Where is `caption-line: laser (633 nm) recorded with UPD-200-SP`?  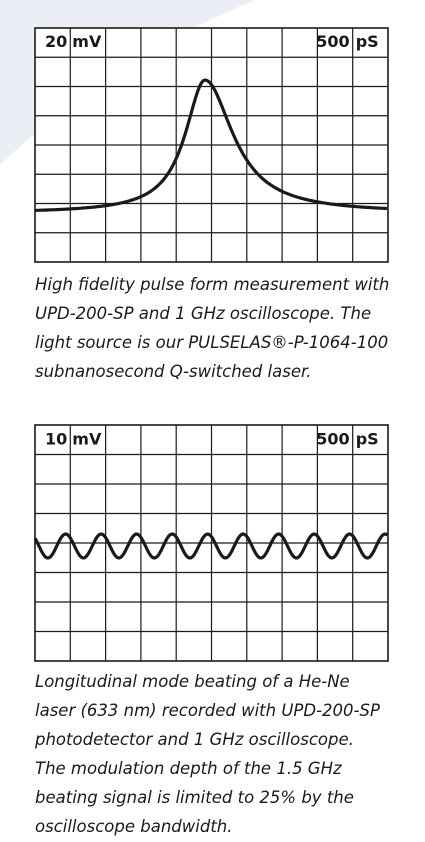 caption-line: laser (633 nm) recorded with UPD-200-SP is located at coordinates (207, 710).